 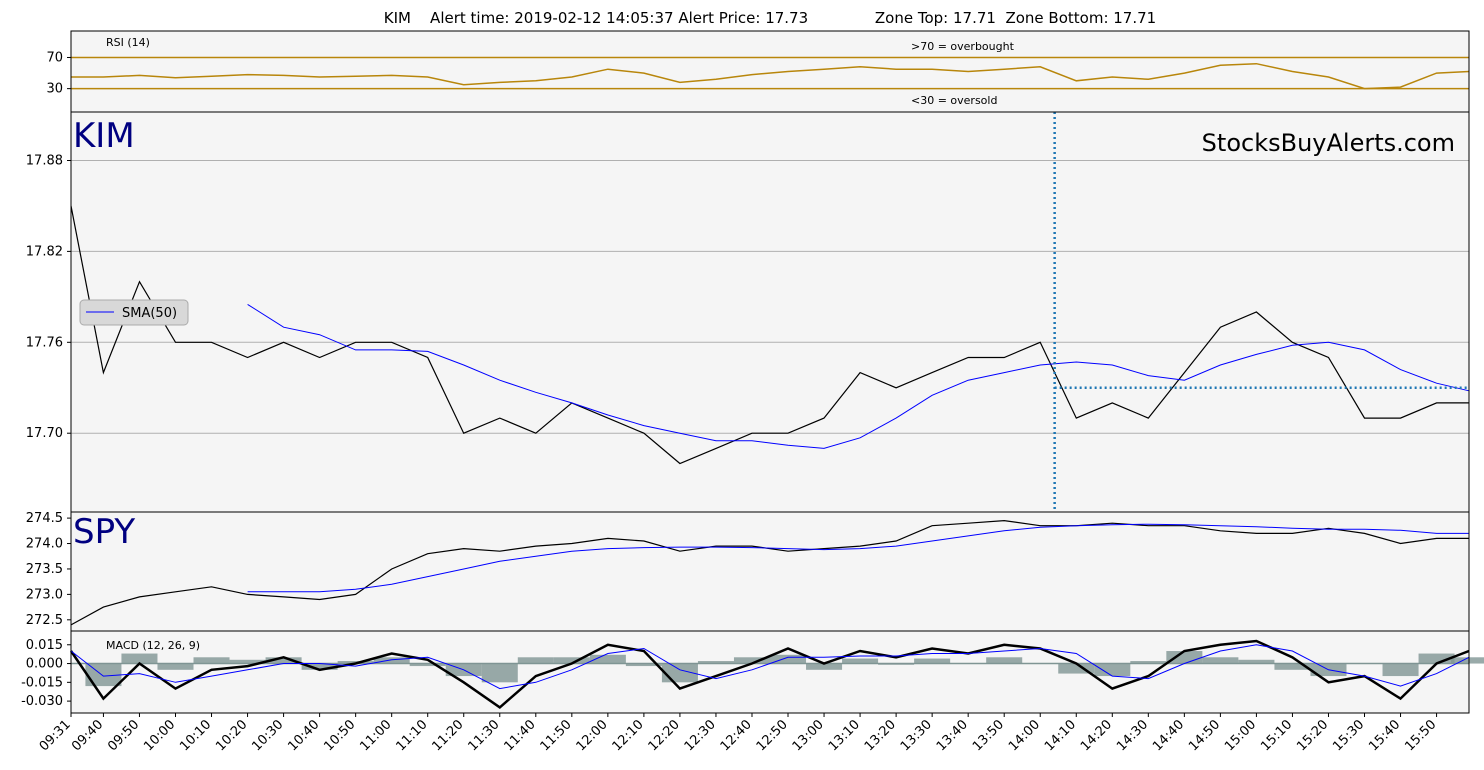 What do you see at coordinates (339, 735) in the screenshot?
I see `x-tick-label: 10:50` at bounding box center [339, 735].